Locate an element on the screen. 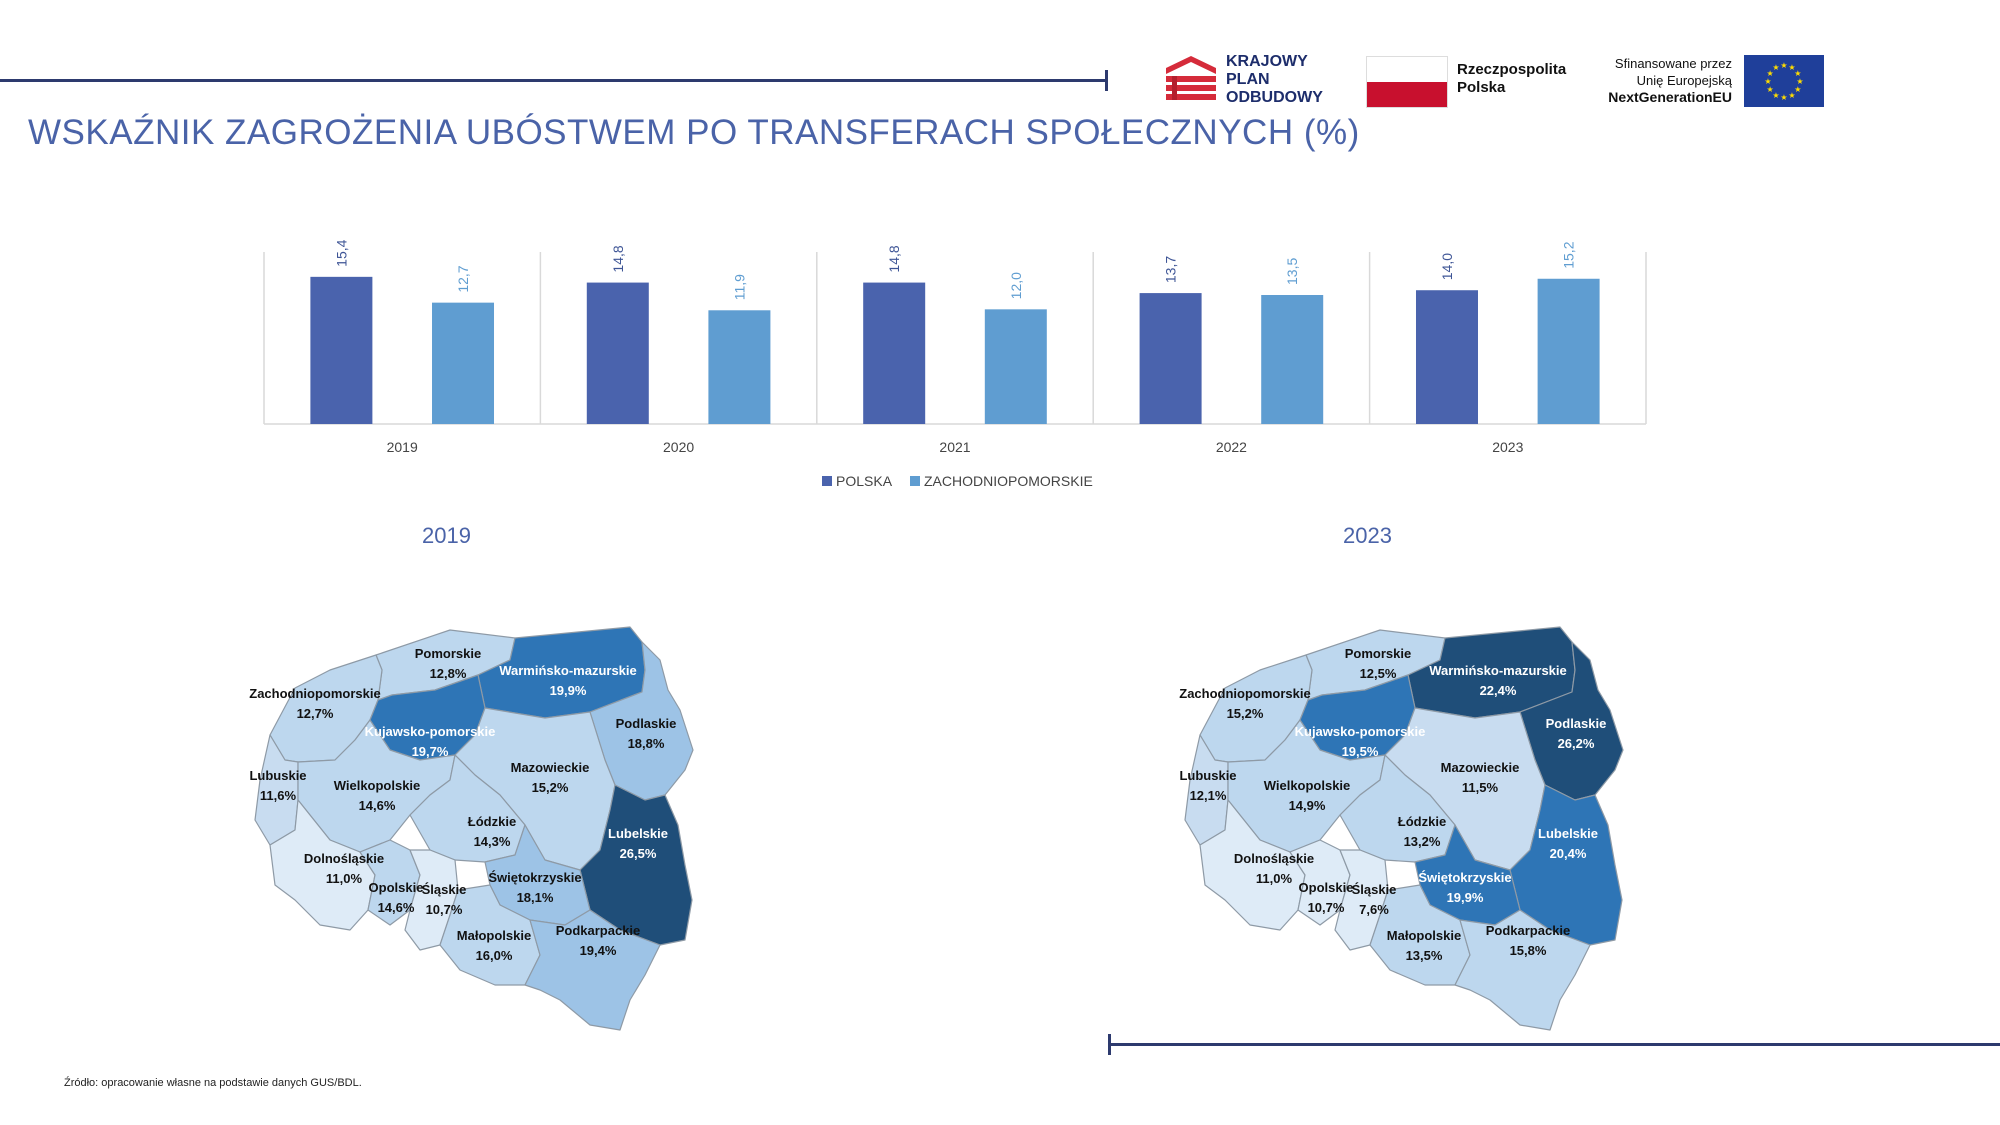 The height and width of the screenshot is (1125, 2000). poland-line-1: Rzeczpospolita is located at coordinates (1512, 69).